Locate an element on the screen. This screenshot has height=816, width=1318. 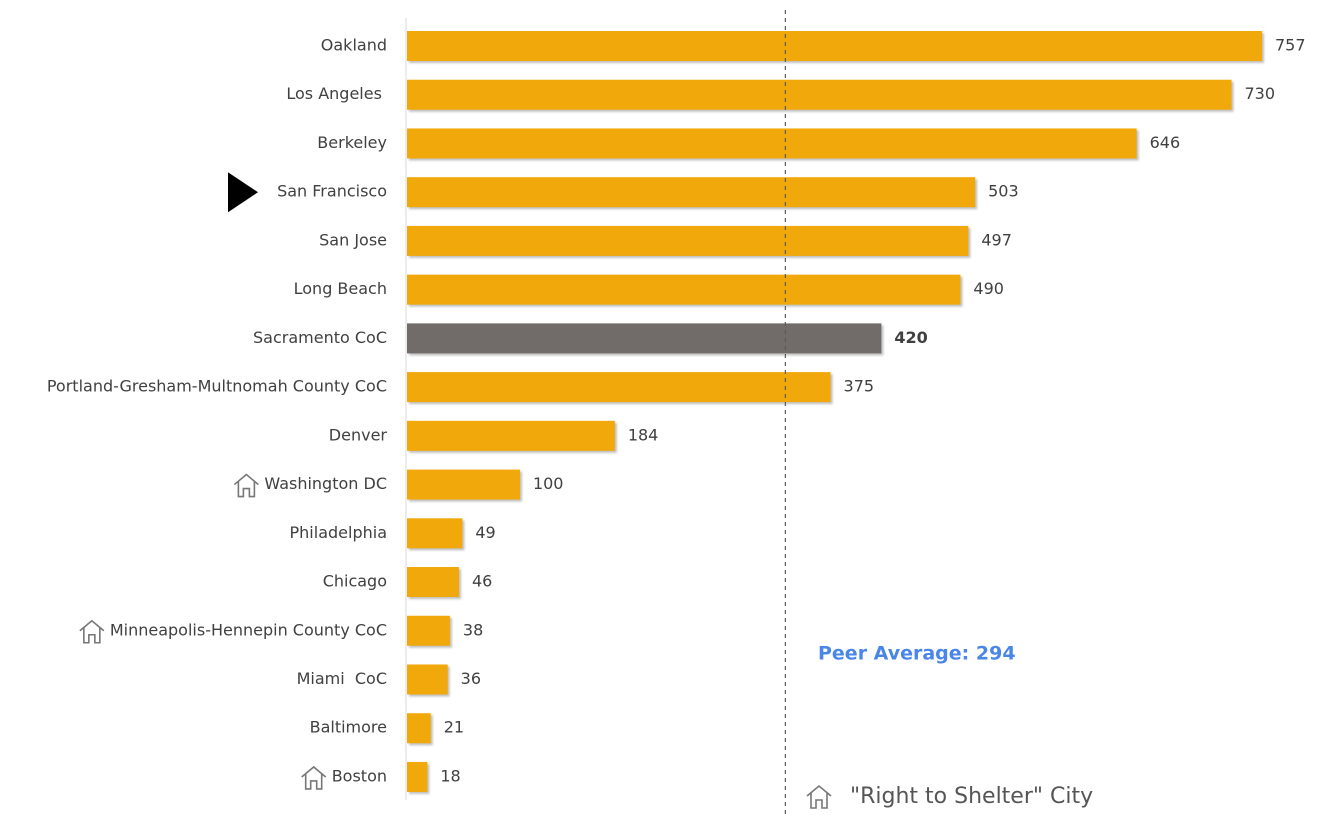
category-label: Portland-Gresham-Multnomah County CoC is located at coordinates (217, 386).